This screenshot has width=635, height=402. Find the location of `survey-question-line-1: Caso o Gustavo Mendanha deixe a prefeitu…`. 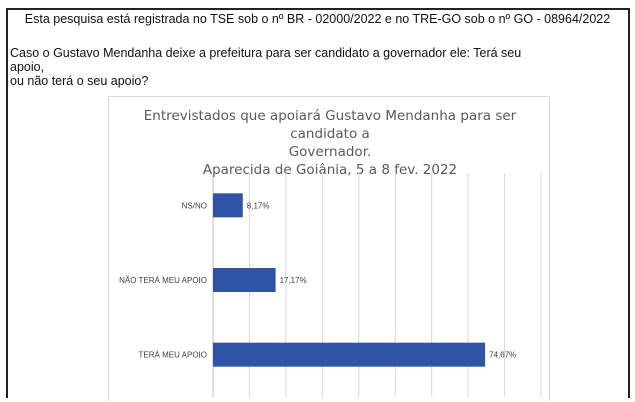

survey-question-line-1: Caso o Gustavo Mendanha deixe a prefeitu… is located at coordinates (266, 60).